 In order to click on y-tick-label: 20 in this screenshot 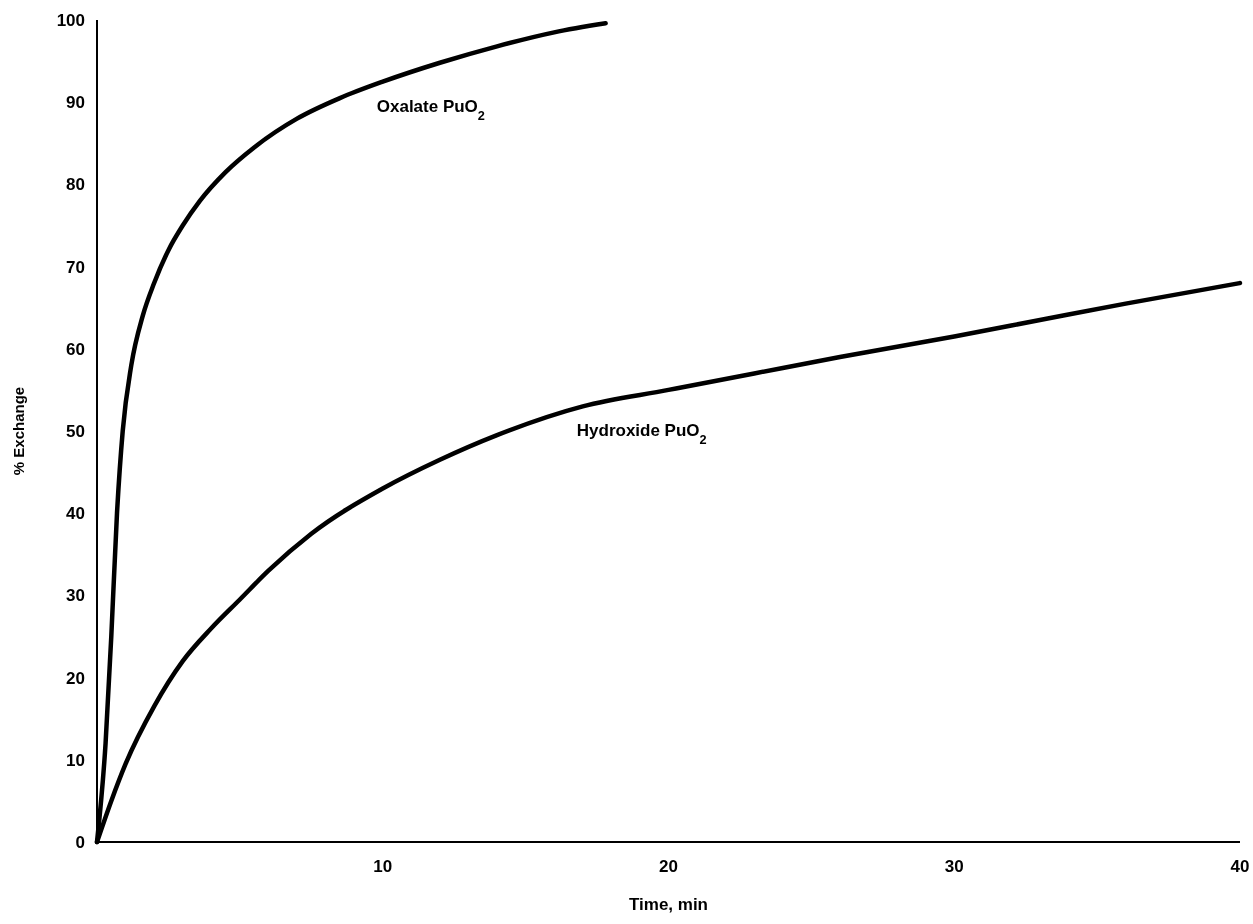, I will do `click(75, 678)`.